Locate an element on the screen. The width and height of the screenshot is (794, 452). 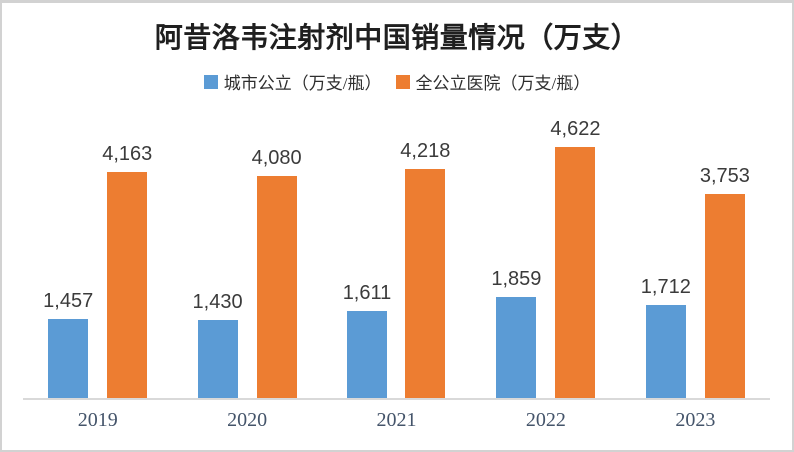
bar-column: 4,080 is located at coordinates (277, 272).